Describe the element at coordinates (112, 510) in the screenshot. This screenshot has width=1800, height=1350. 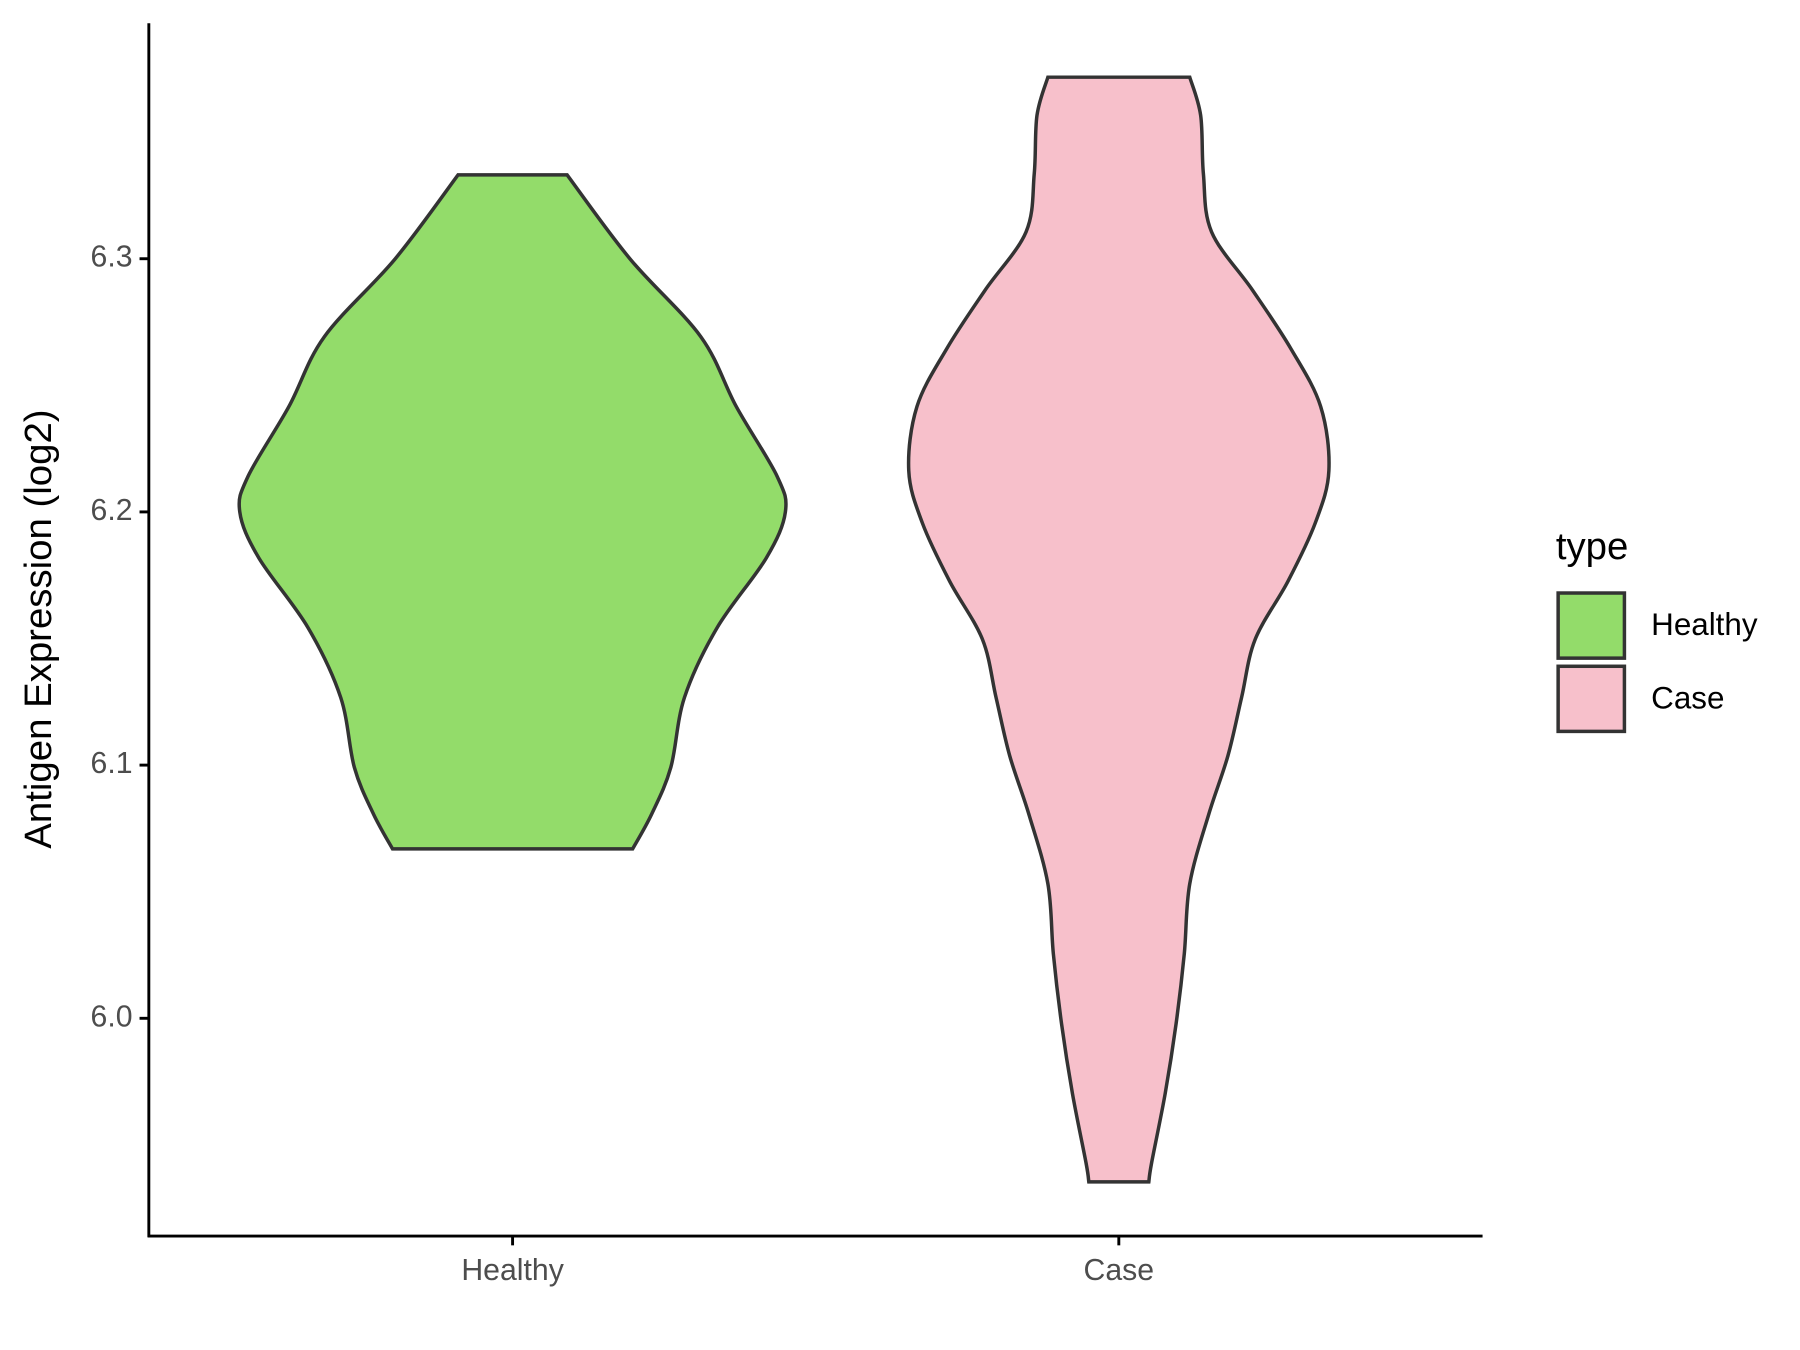
I see `y-tick-label: 6.2` at that location.